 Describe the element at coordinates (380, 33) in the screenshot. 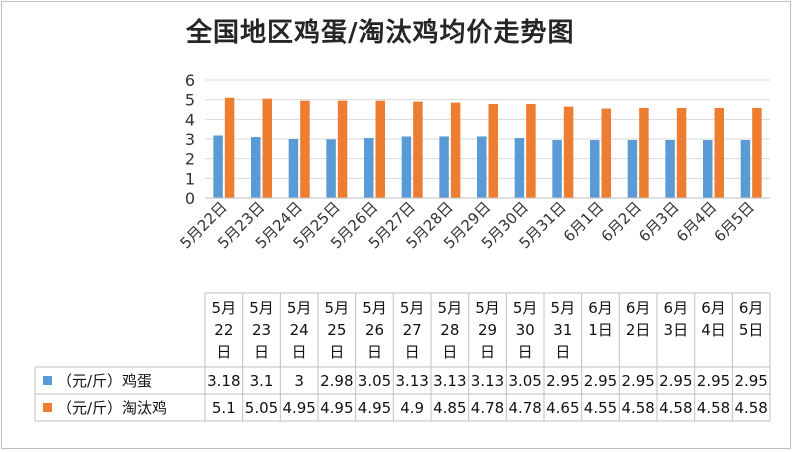

I see `chart-title: 全国地区鸡蛋/淘汰鸡均价走势图` at that location.